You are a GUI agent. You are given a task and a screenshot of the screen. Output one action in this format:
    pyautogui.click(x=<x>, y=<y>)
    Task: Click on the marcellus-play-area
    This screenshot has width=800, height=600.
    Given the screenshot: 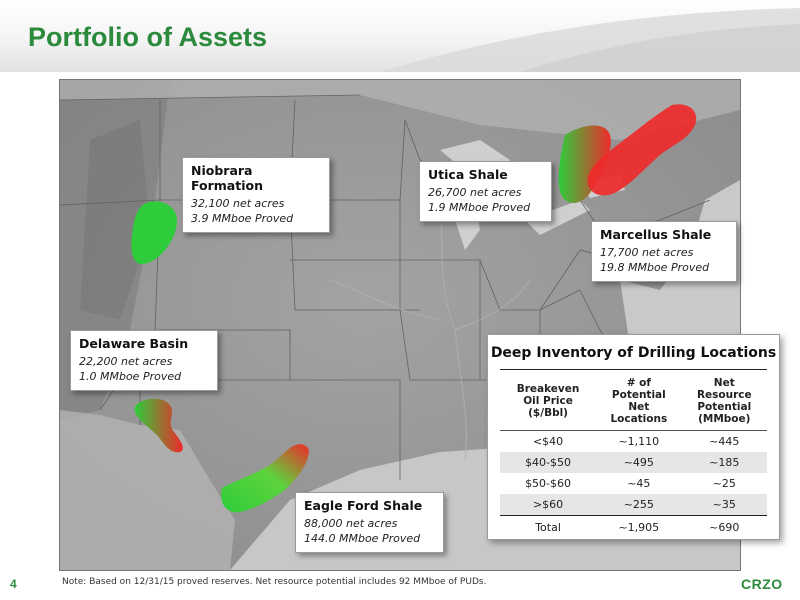 What is the action you would take?
    pyautogui.click(x=642, y=150)
    